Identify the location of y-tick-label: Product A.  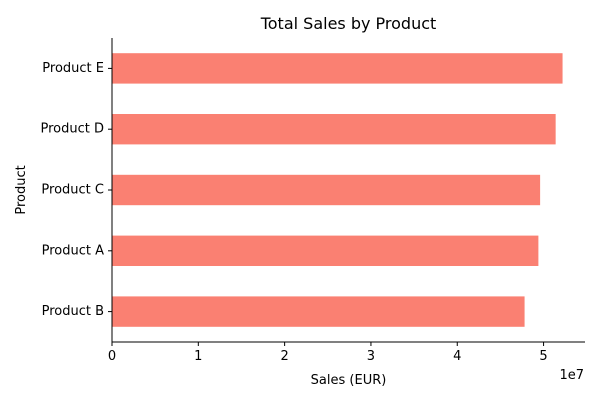
(73, 250).